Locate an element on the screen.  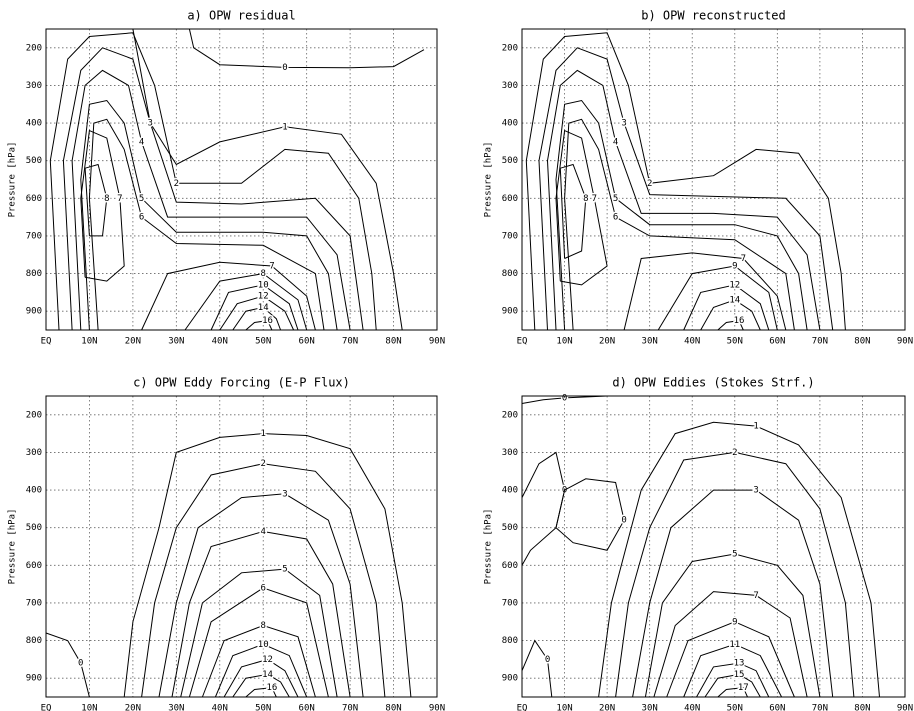
contour-label: 9 is located at coordinates (734, 267).